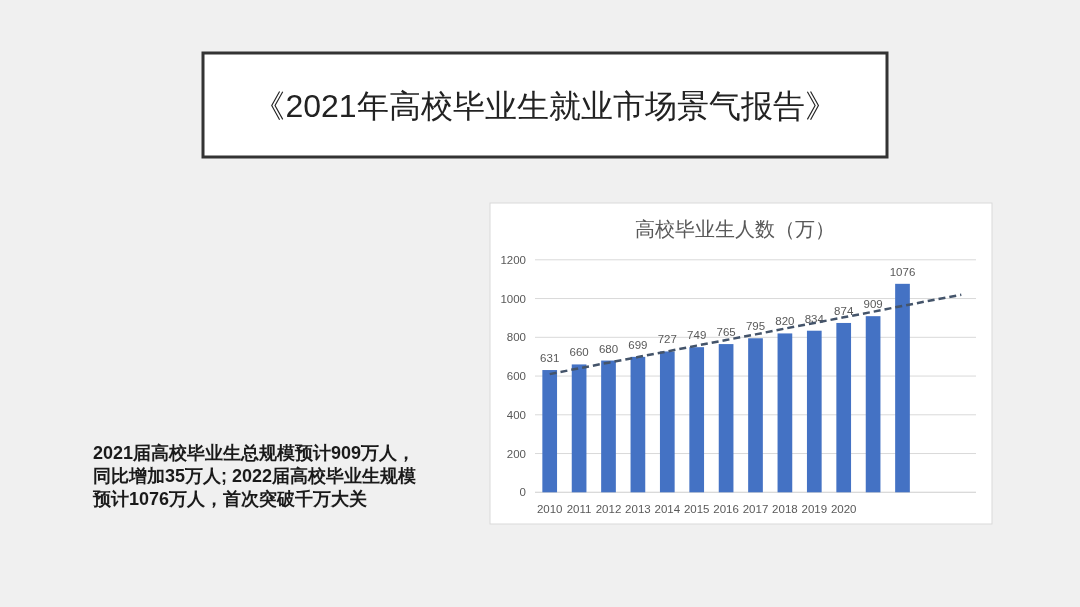 The image size is (1080, 607). I want to click on data-label: 699, so click(638, 344).